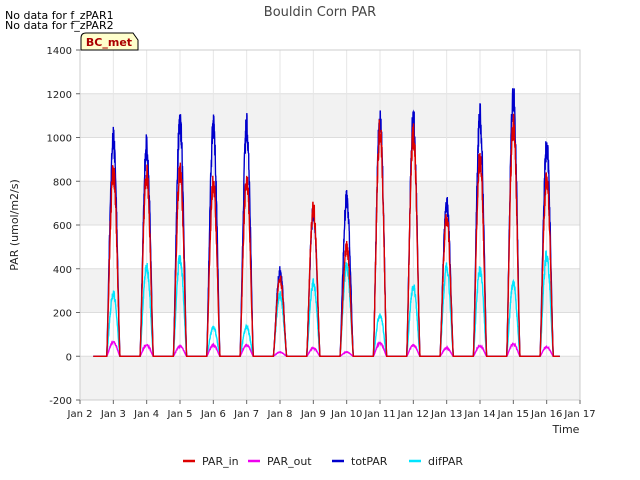 Image resolution: width=640 pixels, height=480 pixels. Describe the element at coordinates (579, 414) in the screenshot. I see `x-tick-label: Jan 17` at that location.